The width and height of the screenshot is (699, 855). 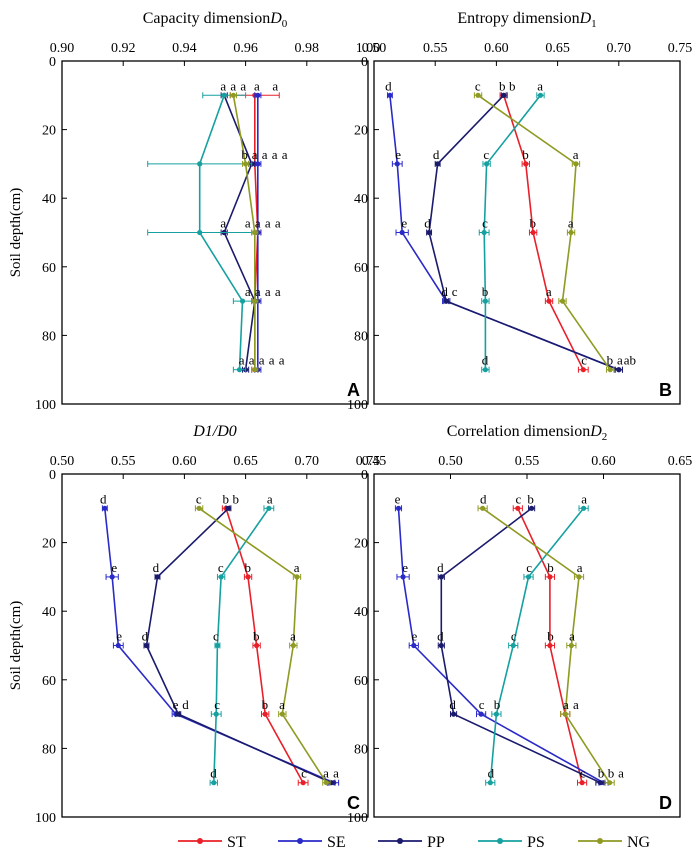 I want to click on title-symbol: D1/D0, so click(x=214, y=431).